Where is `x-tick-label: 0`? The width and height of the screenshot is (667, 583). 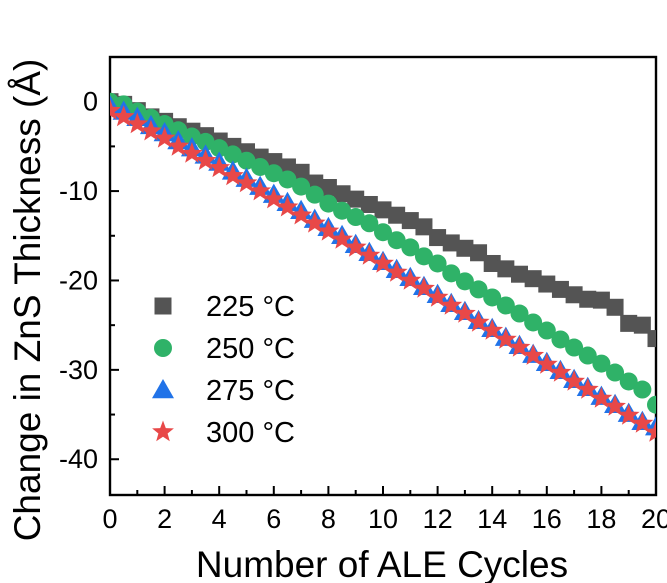
x-tick-label: 0 is located at coordinates (109, 519).